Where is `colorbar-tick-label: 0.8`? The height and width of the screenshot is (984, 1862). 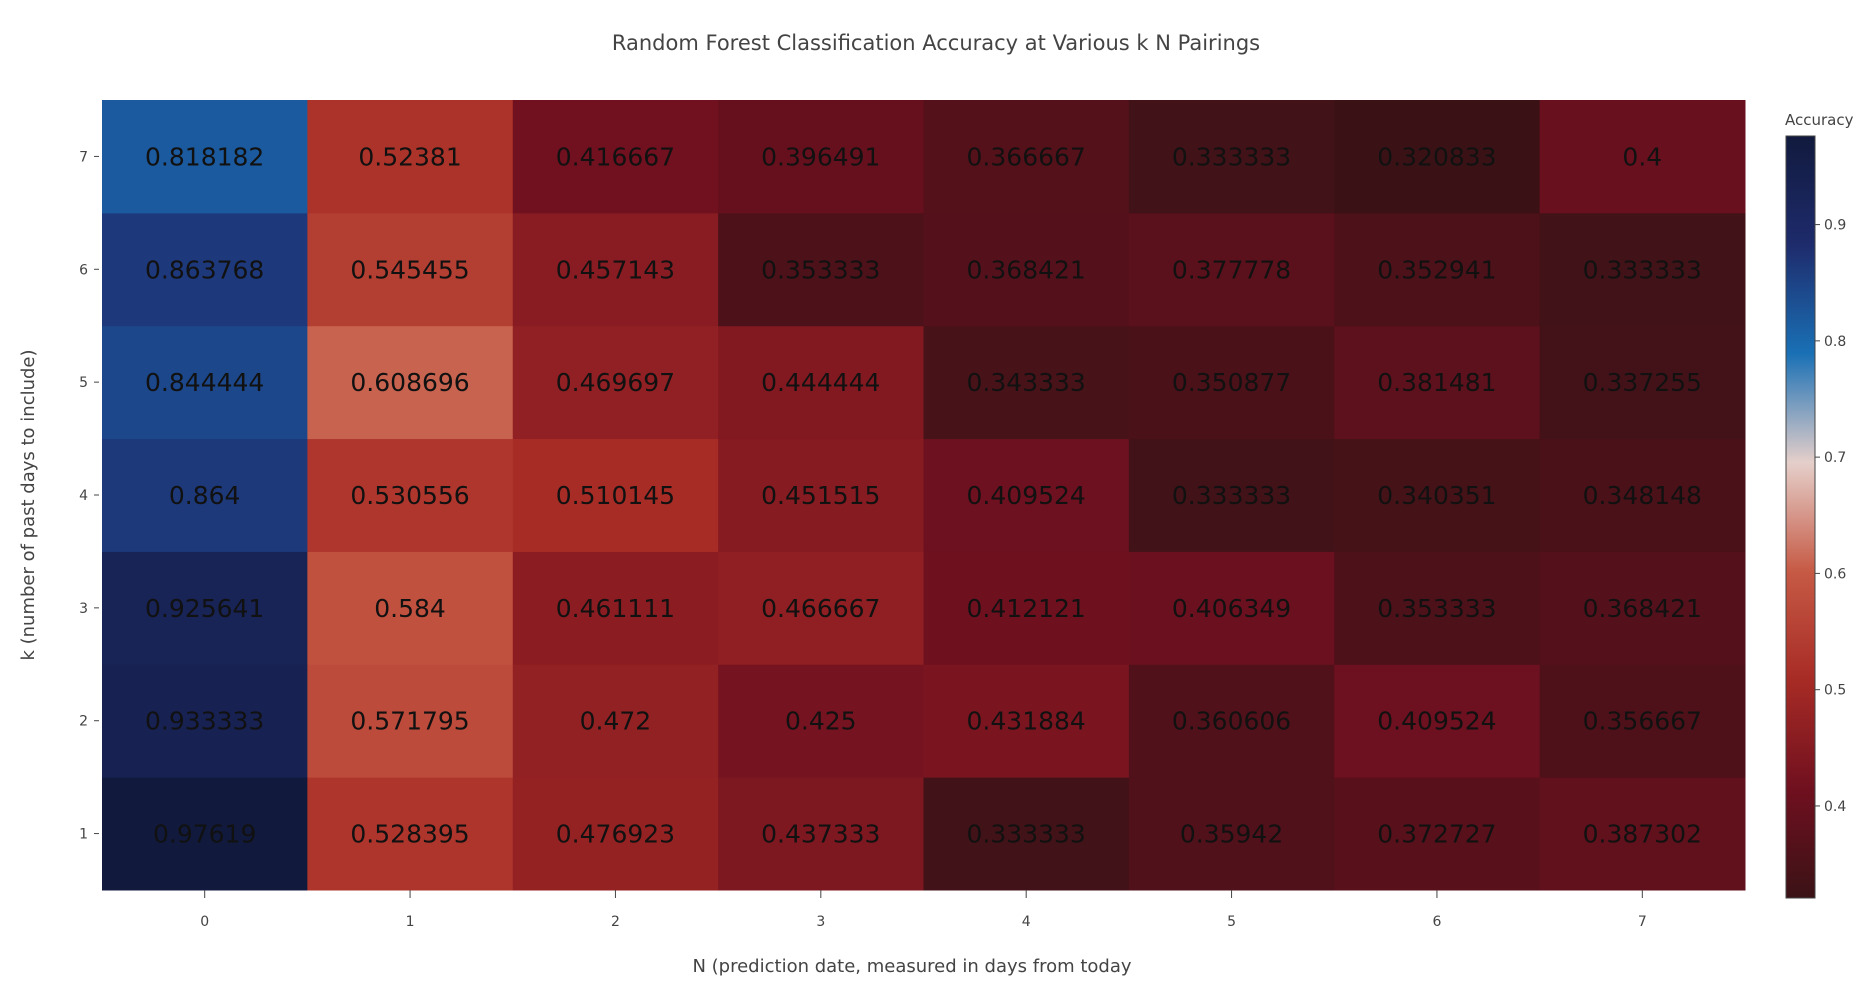
colorbar-tick-label: 0.8 is located at coordinates (1835, 342).